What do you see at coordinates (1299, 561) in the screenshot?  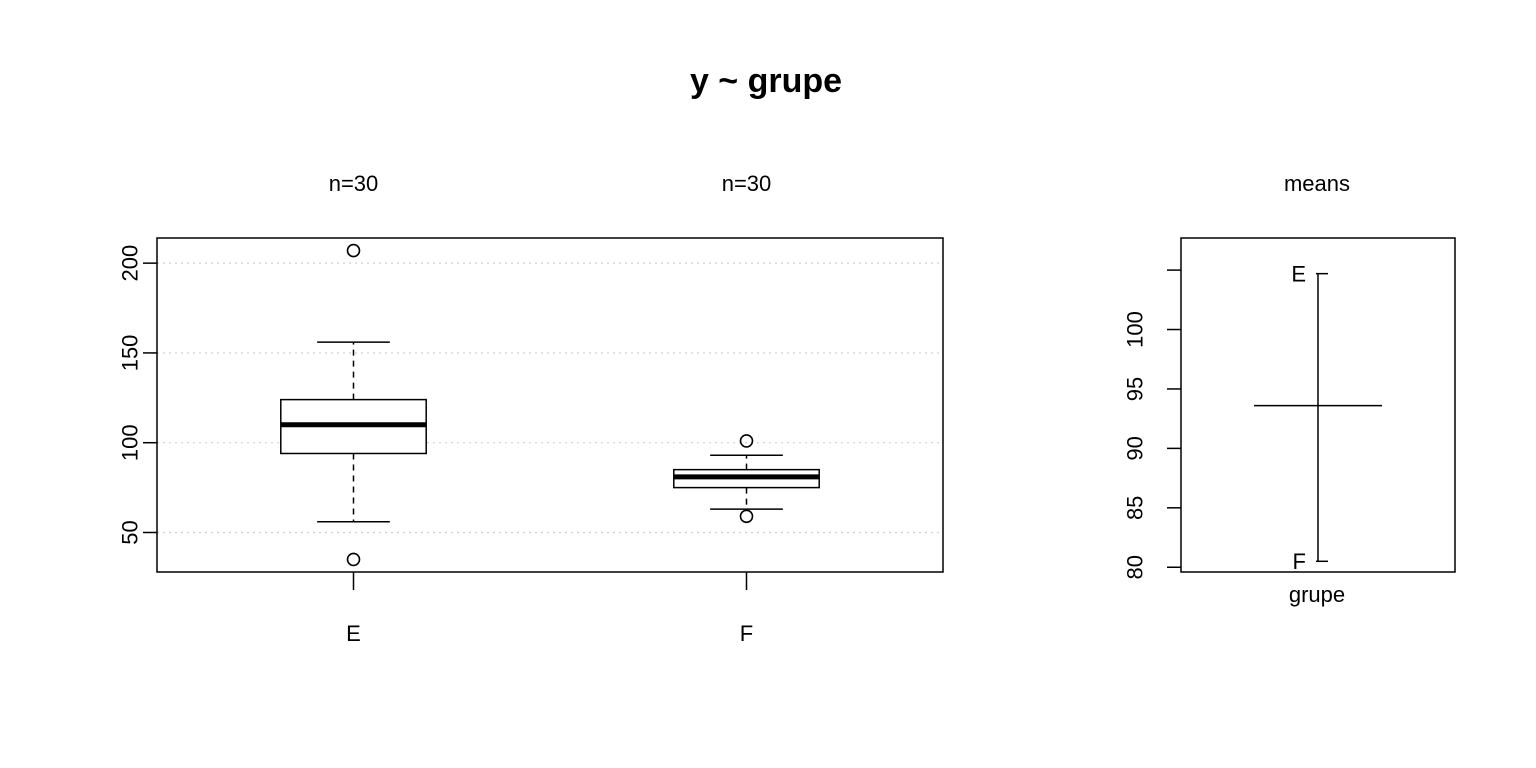 I see `mean-label: F` at bounding box center [1299, 561].